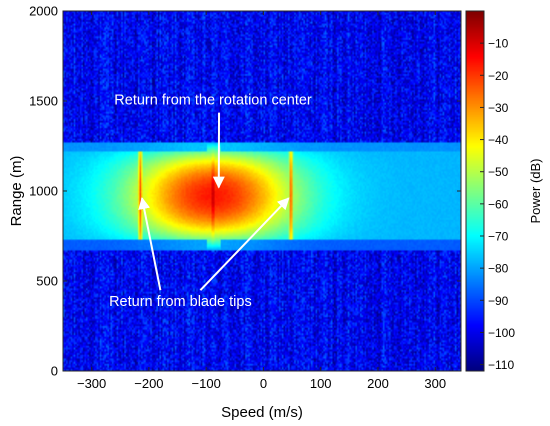 The image size is (550, 426). I want to click on colorbar-tick-label: −70, so click(498, 237).